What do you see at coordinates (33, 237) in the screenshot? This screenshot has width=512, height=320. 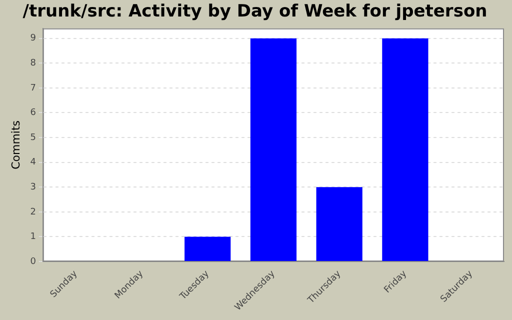 I see `y-tick-label: 1` at bounding box center [33, 237].